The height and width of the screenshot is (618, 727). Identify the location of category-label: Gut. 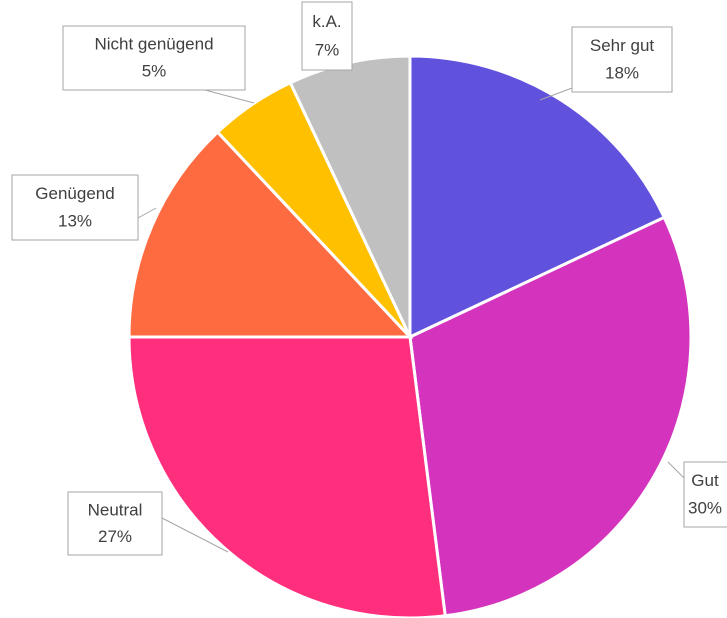
(705, 480).